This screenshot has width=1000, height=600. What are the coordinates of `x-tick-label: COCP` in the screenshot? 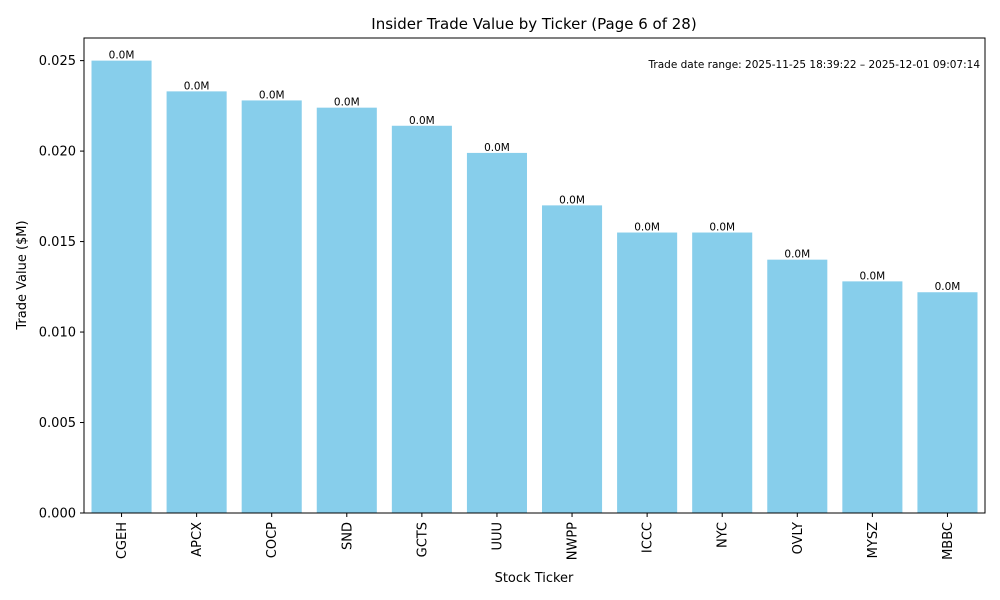 It's located at (272, 540).